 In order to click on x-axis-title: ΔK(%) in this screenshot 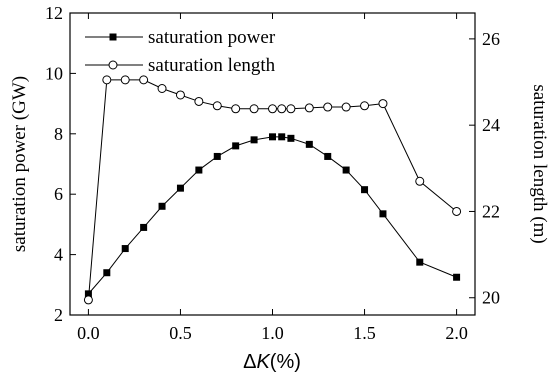, I will do `click(272, 362)`.